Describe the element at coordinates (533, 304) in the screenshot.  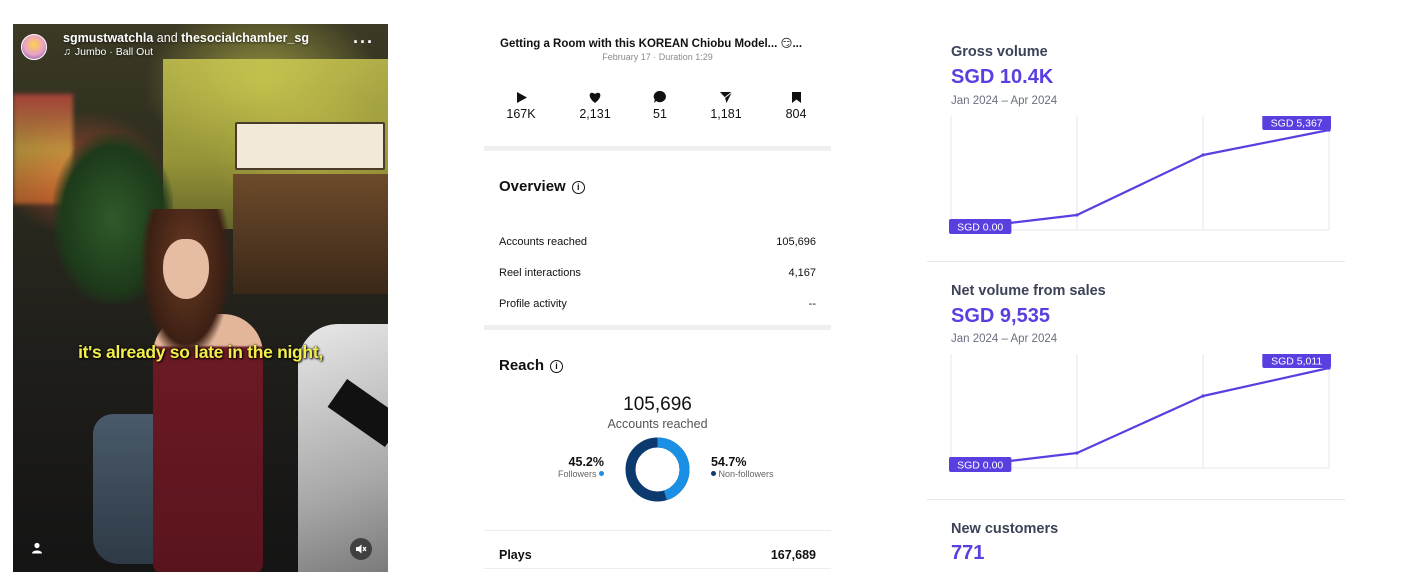
I see `overview-row-label: Profile activity` at that location.